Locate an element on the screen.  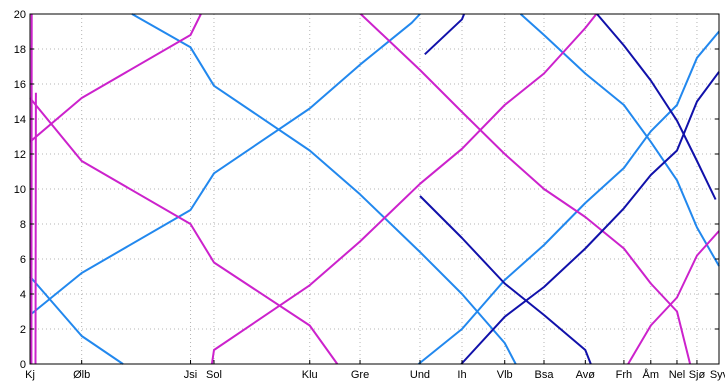
x-tick-label: Gre is located at coordinates (360, 375).